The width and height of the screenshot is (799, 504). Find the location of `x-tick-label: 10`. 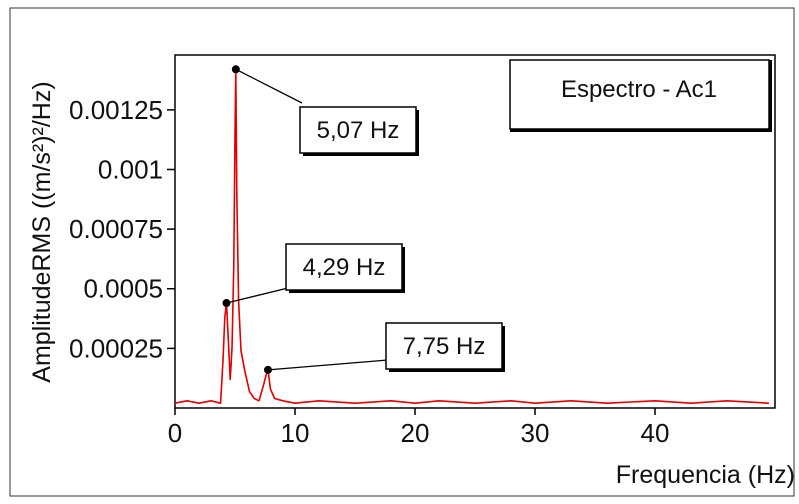

x-tick-label: 10 is located at coordinates (295, 433).